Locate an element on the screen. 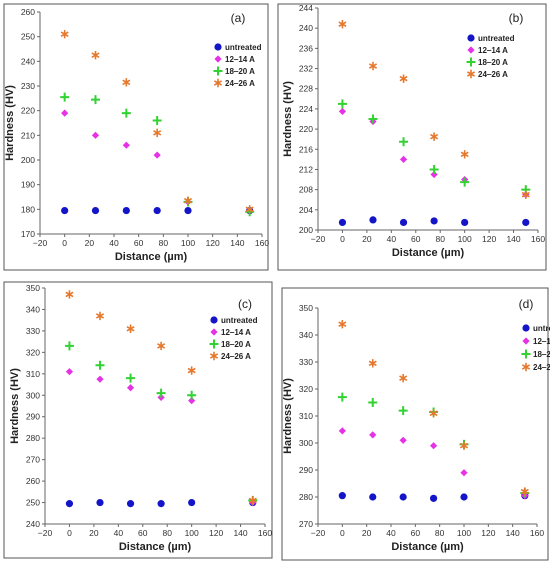  y-tick-label: 250 is located at coordinates (28, 37).